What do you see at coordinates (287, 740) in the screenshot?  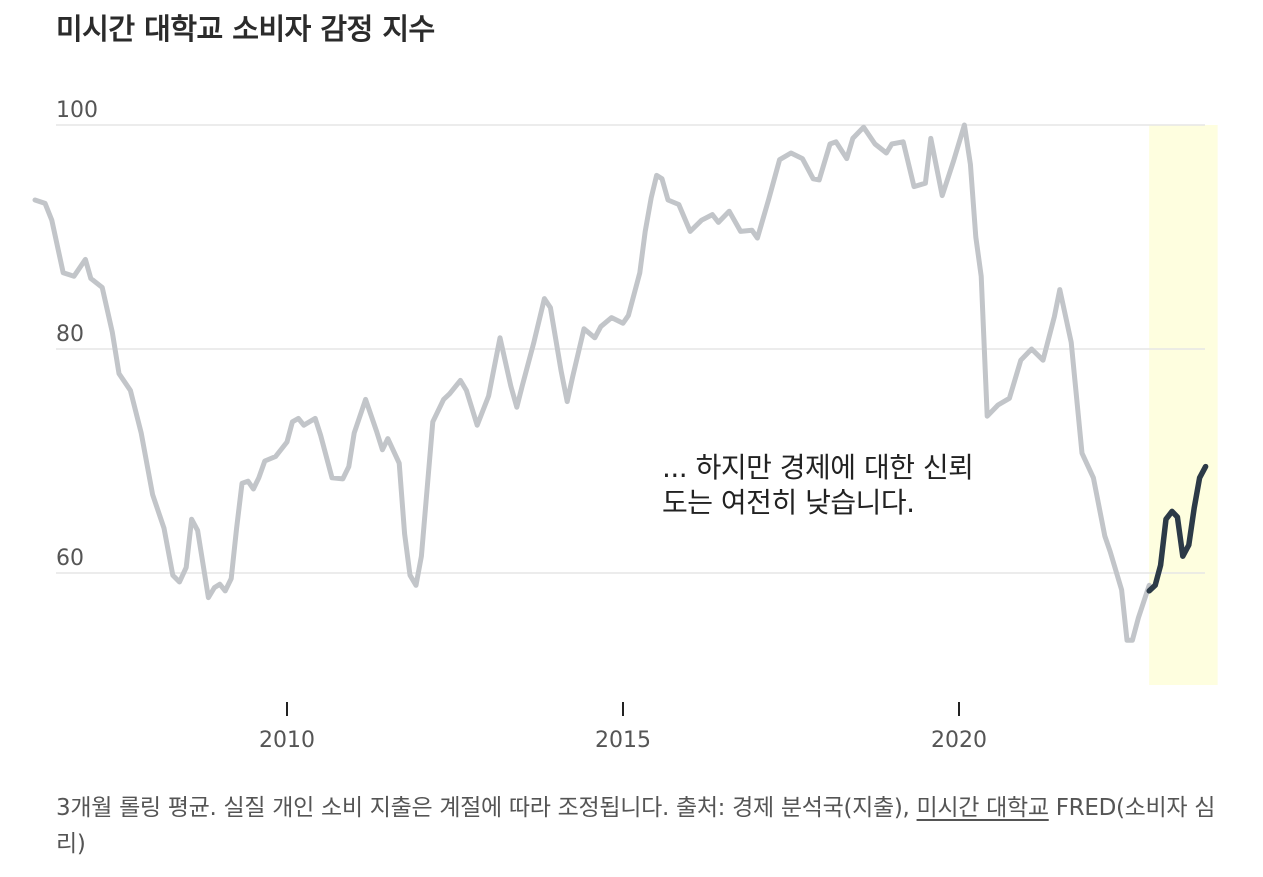 I see `x-tick-label-2010: 2010` at bounding box center [287, 740].